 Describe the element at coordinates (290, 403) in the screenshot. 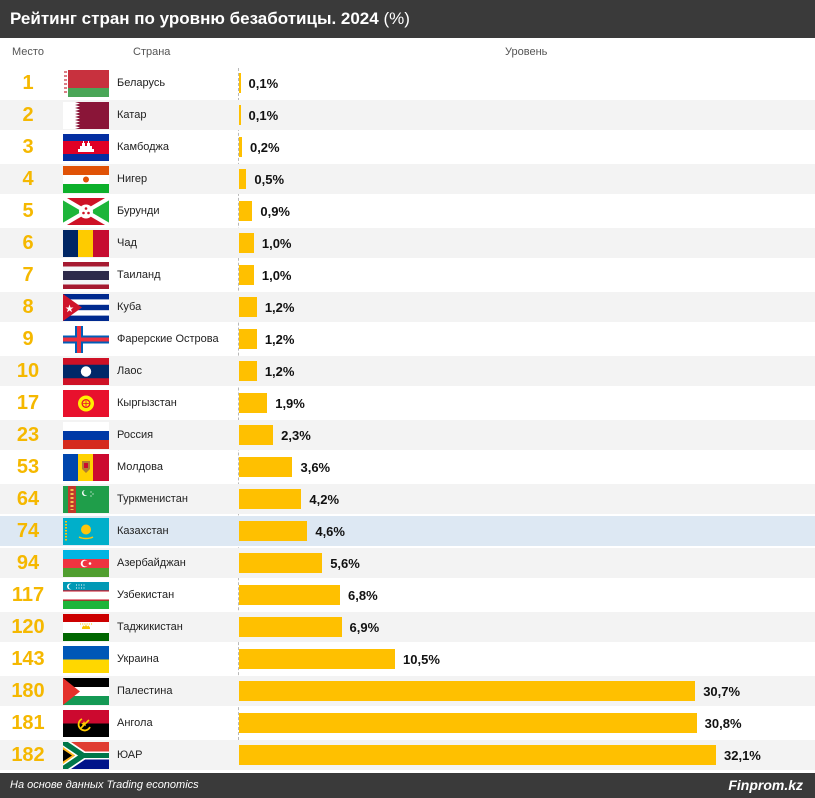

I see `value-label: 1,9%` at that location.